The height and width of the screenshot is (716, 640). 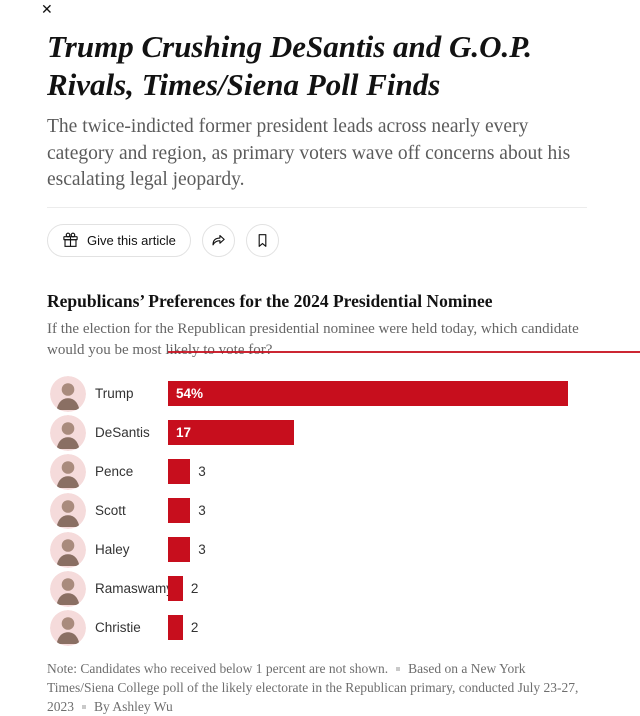 What do you see at coordinates (322, 432) in the screenshot?
I see `chart-row: DeSantis 17` at bounding box center [322, 432].